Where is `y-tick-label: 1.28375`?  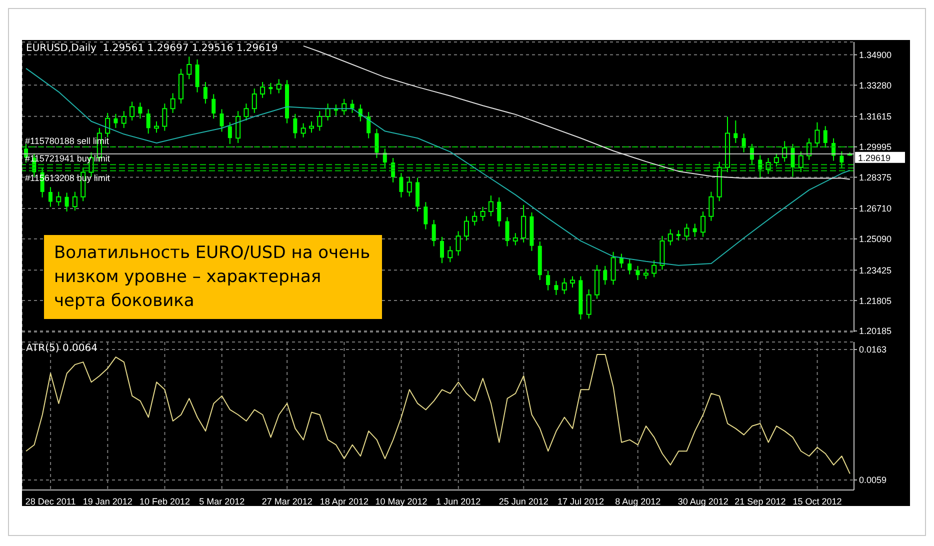 y-tick-label: 1.28375 is located at coordinates (875, 177).